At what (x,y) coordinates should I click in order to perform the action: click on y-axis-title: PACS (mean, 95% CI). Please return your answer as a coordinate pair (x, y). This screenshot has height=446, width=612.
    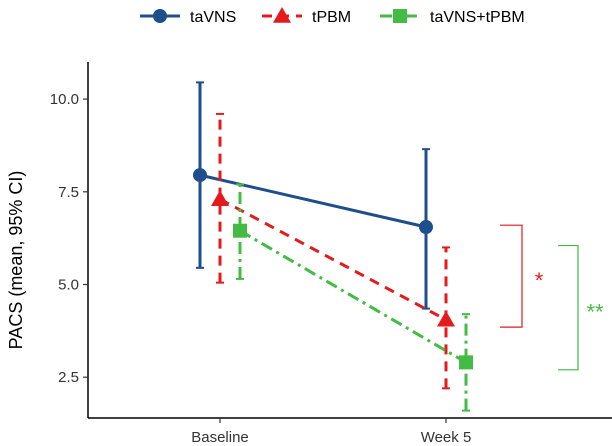
    Looking at the image, I should click on (16, 260).